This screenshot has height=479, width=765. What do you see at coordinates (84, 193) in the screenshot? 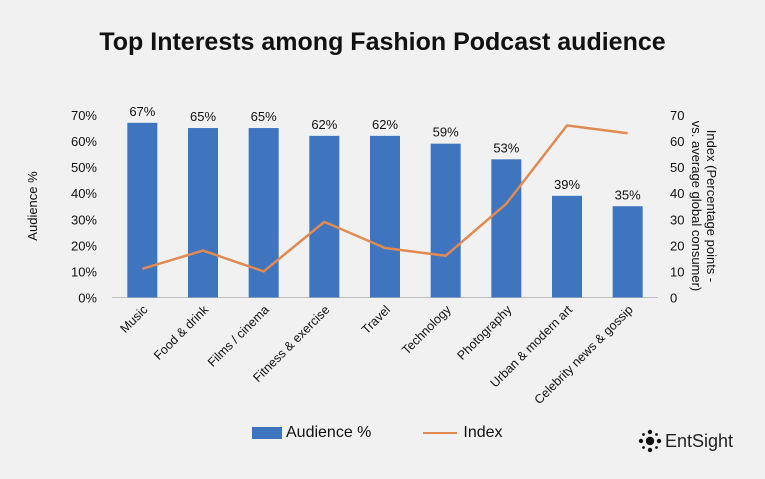
I see `y-tick-label: 40%` at bounding box center [84, 193].